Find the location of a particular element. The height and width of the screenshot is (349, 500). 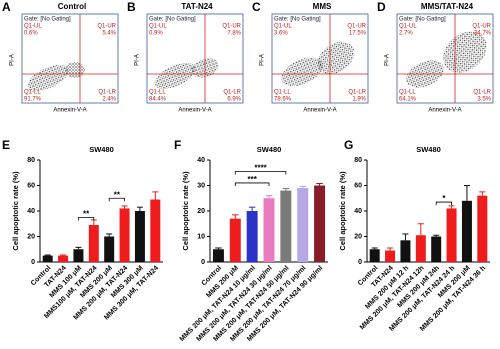

quadrant-label: 3.6% is located at coordinates (281, 34).